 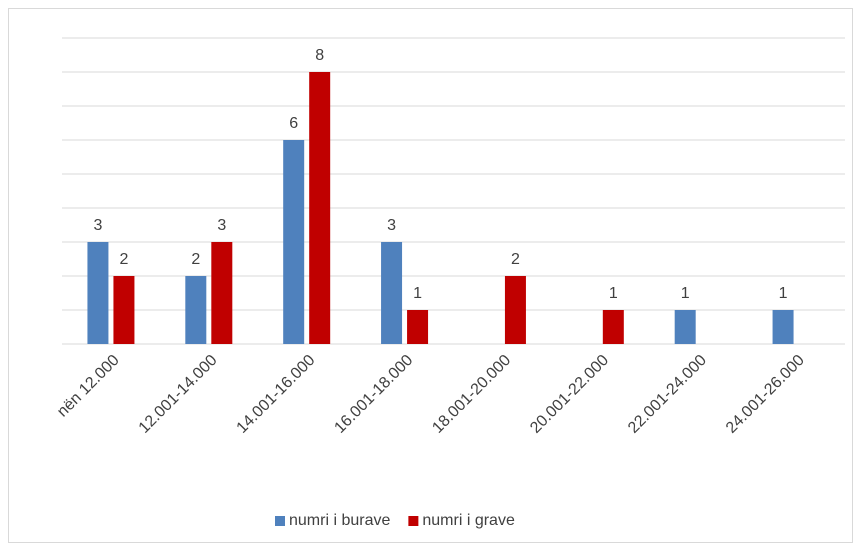 I want to click on legend-label: numri i grave, so click(x=468, y=520).